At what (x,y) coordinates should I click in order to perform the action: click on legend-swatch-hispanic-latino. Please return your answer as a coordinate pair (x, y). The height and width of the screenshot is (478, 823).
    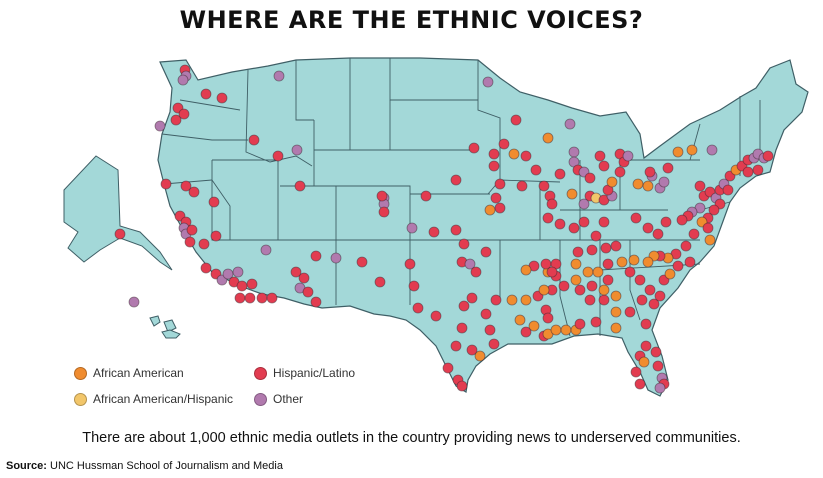
    Looking at the image, I should click on (260, 373).